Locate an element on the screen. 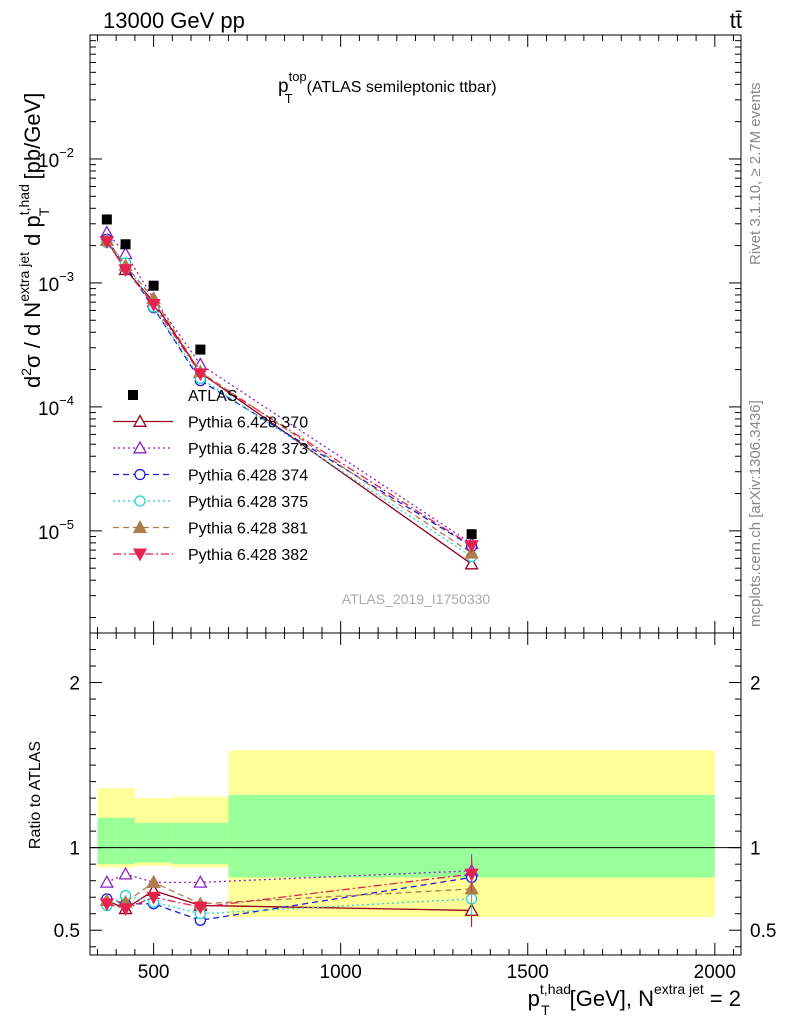 Image resolution: width=786 pixels, height=1024 pixels. y-tick-label: 10⁻⁴ is located at coordinates (56, 406).